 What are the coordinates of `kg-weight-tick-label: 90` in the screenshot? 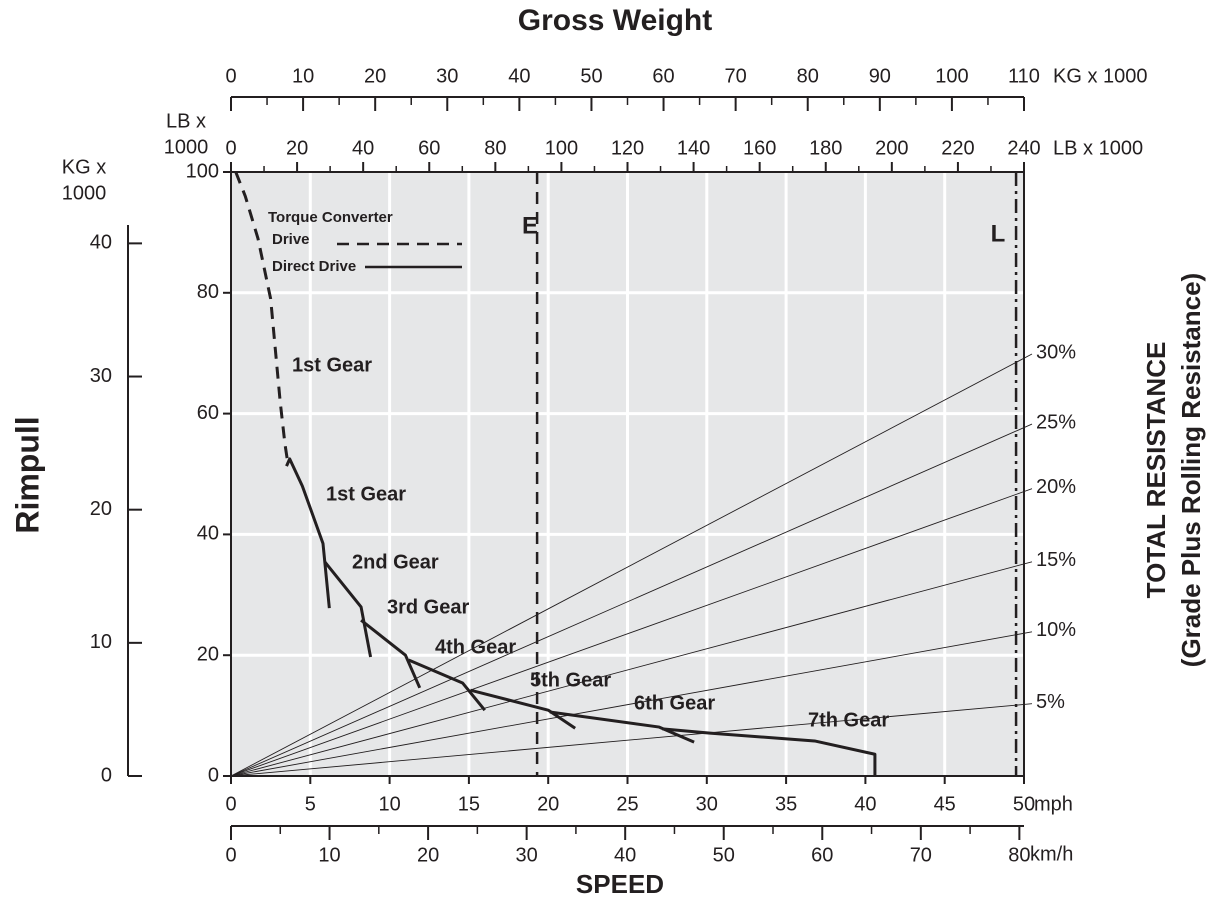 It's located at (880, 76).